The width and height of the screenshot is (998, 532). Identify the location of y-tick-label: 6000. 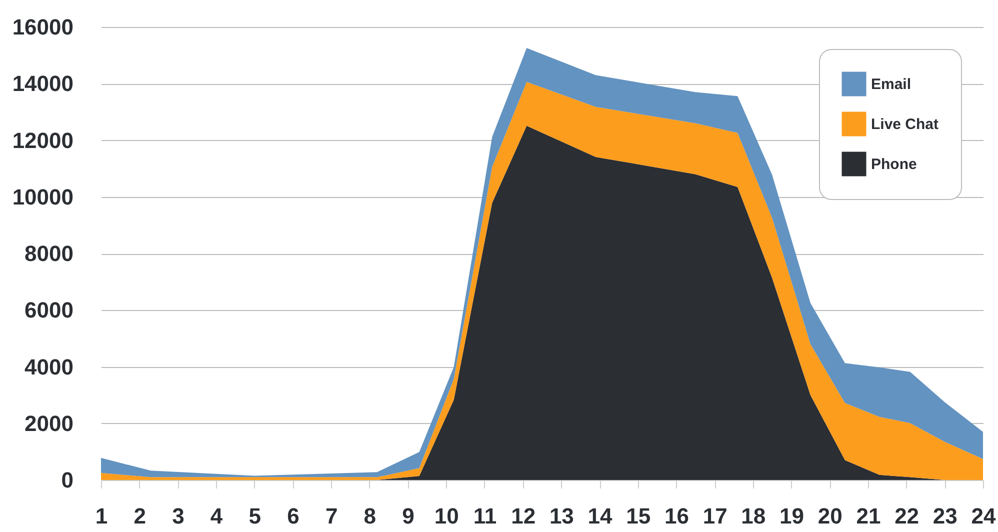
(49, 310).